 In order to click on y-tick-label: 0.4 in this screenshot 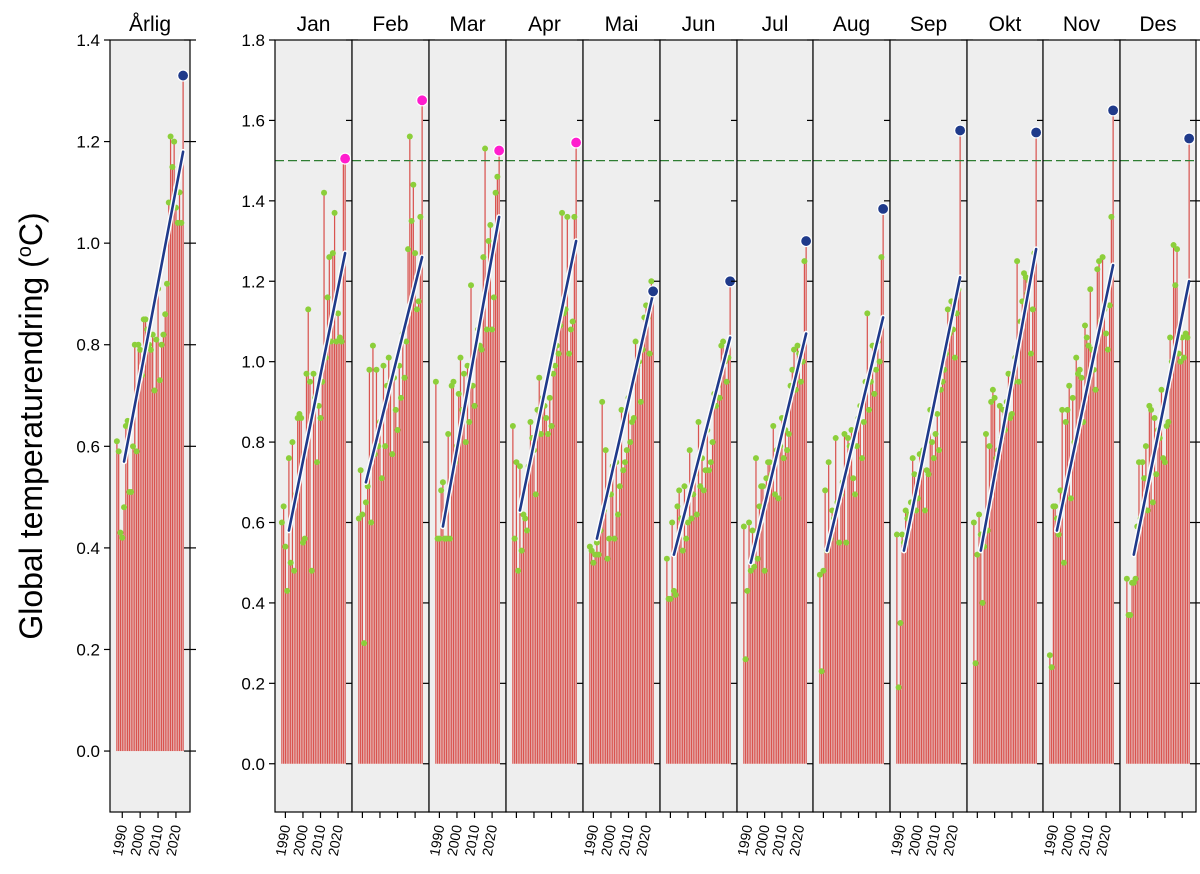, I will do `click(88, 548)`.